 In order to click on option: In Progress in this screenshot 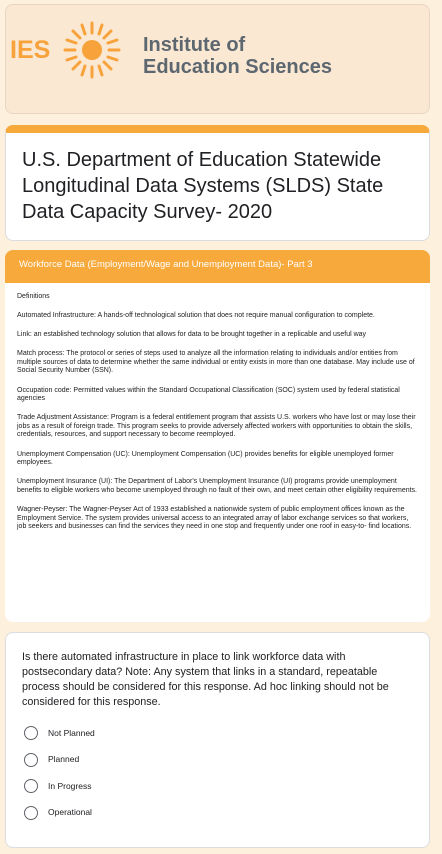, I will do `click(217, 786)`.